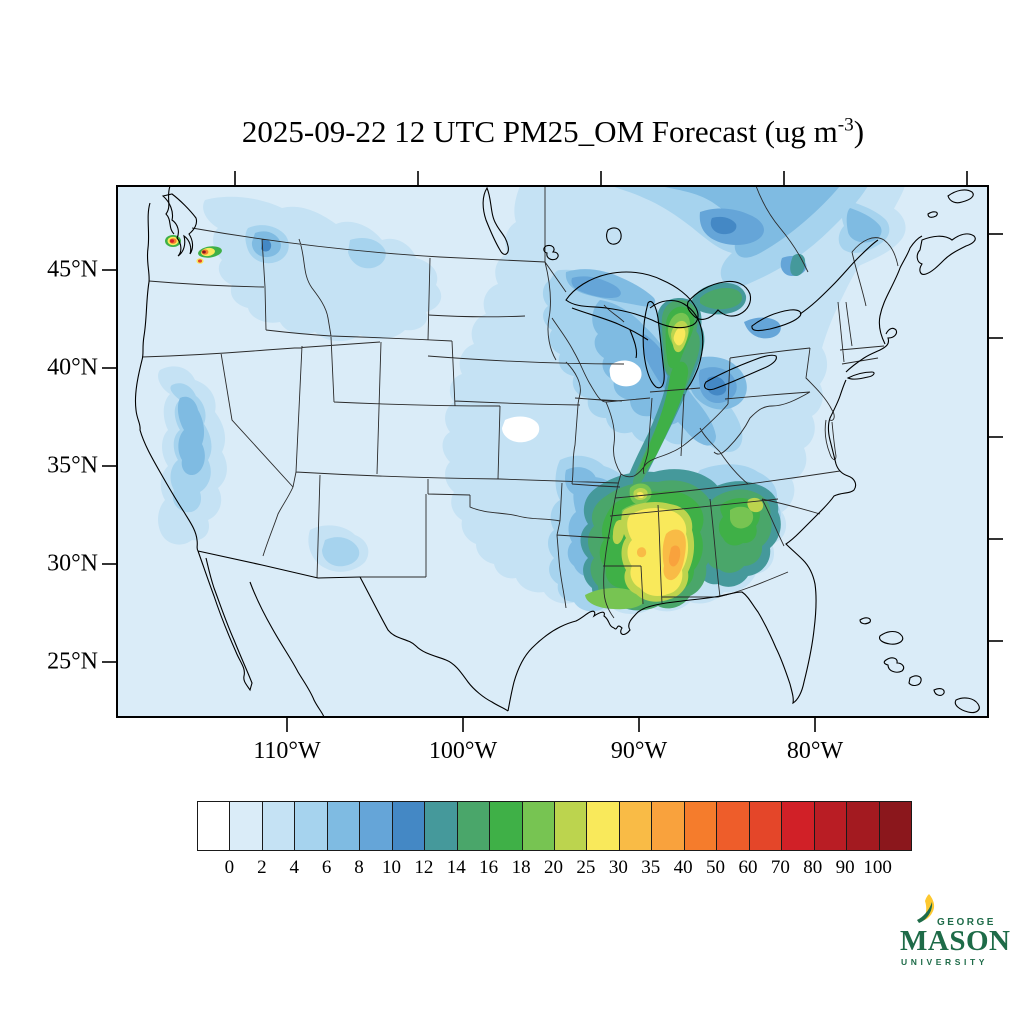 This screenshot has height=1024, width=1024. What do you see at coordinates (553, 867) in the screenshot?
I see `colorbar-label-20: 20` at bounding box center [553, 867].